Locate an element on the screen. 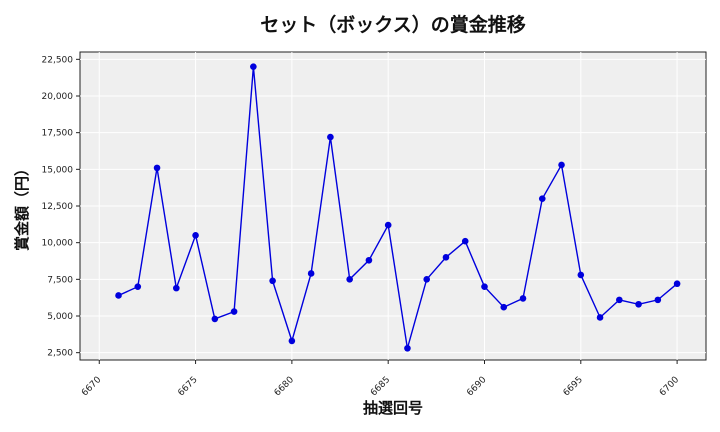 The height and width of the screenshot is (432, 720). y-tick-label: 17,500 is located at coordinates (58, 134).